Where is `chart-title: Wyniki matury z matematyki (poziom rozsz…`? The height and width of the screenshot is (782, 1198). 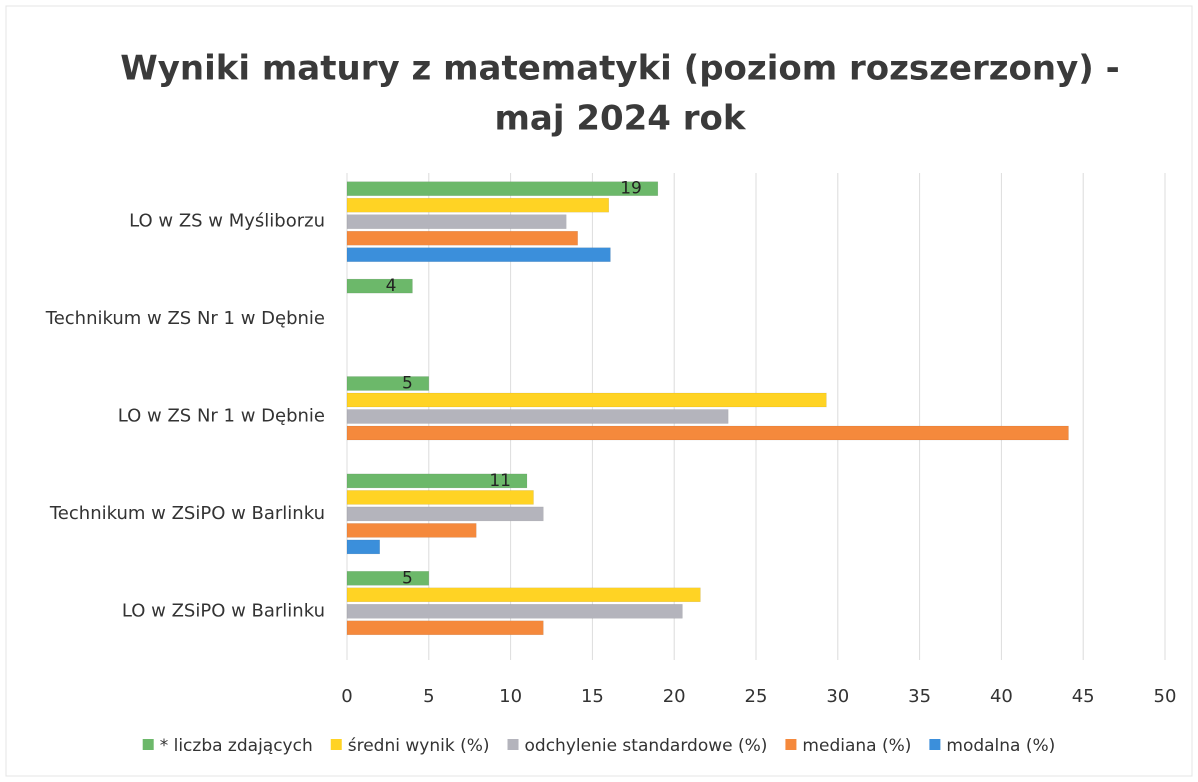 chart-title: Wyniki matury z matematyki (poziom rozsz… is located at coordinates (620, 69).